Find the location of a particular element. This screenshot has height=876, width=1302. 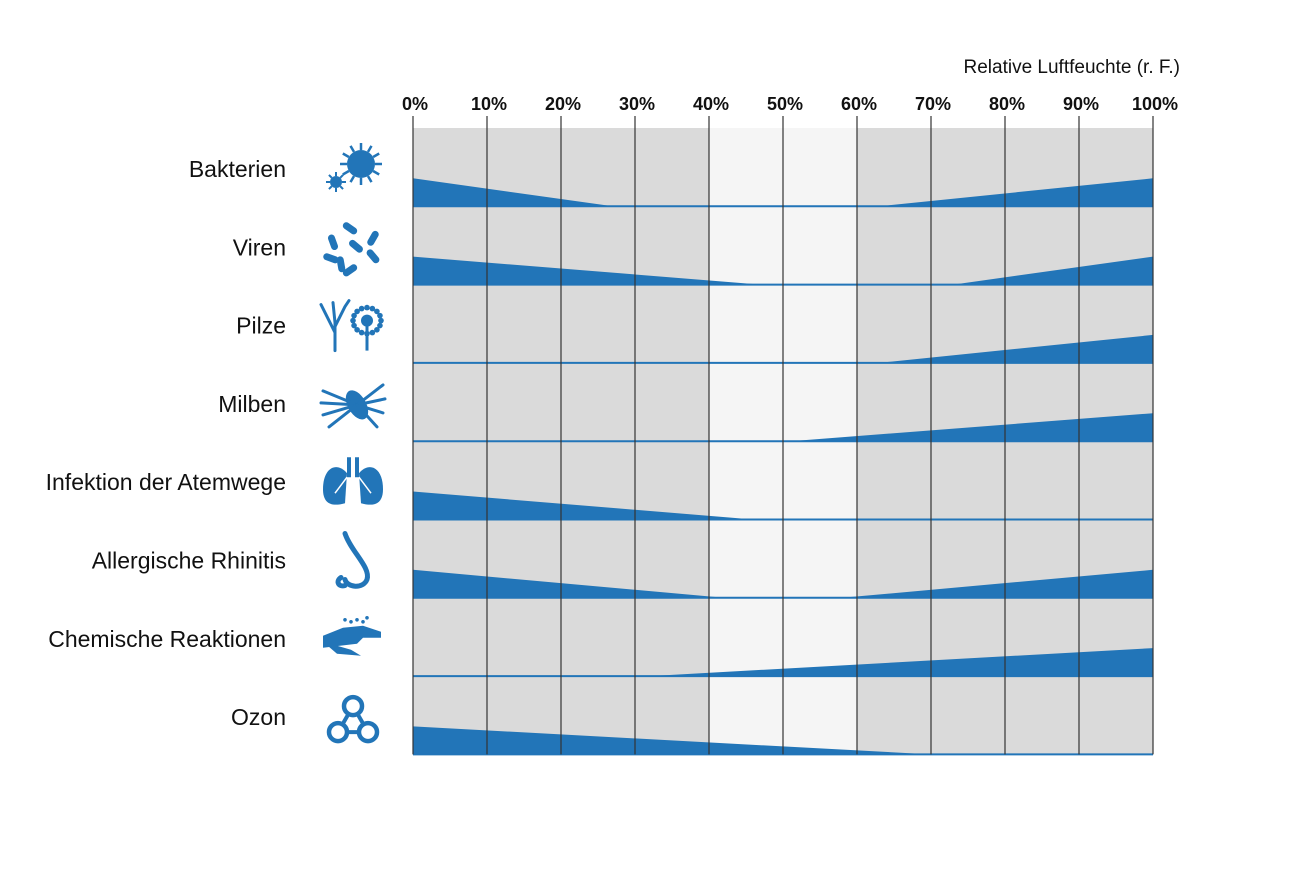

x-tick-label: 100% is located at coordinates (1155, 104).